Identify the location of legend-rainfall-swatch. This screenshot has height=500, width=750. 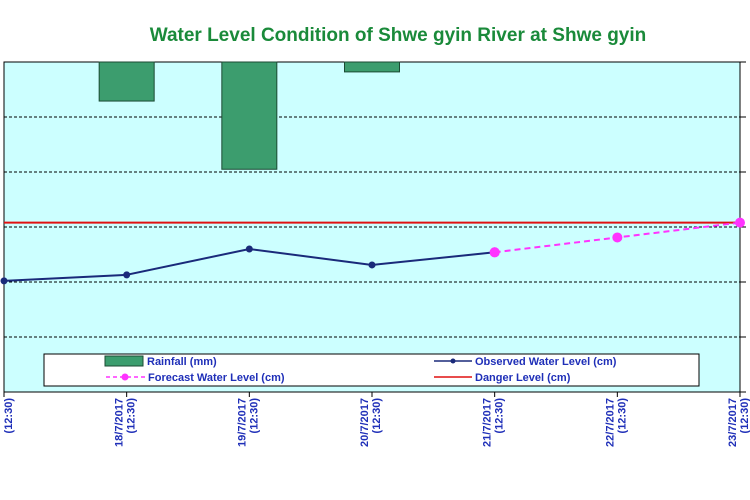
(124, 361).